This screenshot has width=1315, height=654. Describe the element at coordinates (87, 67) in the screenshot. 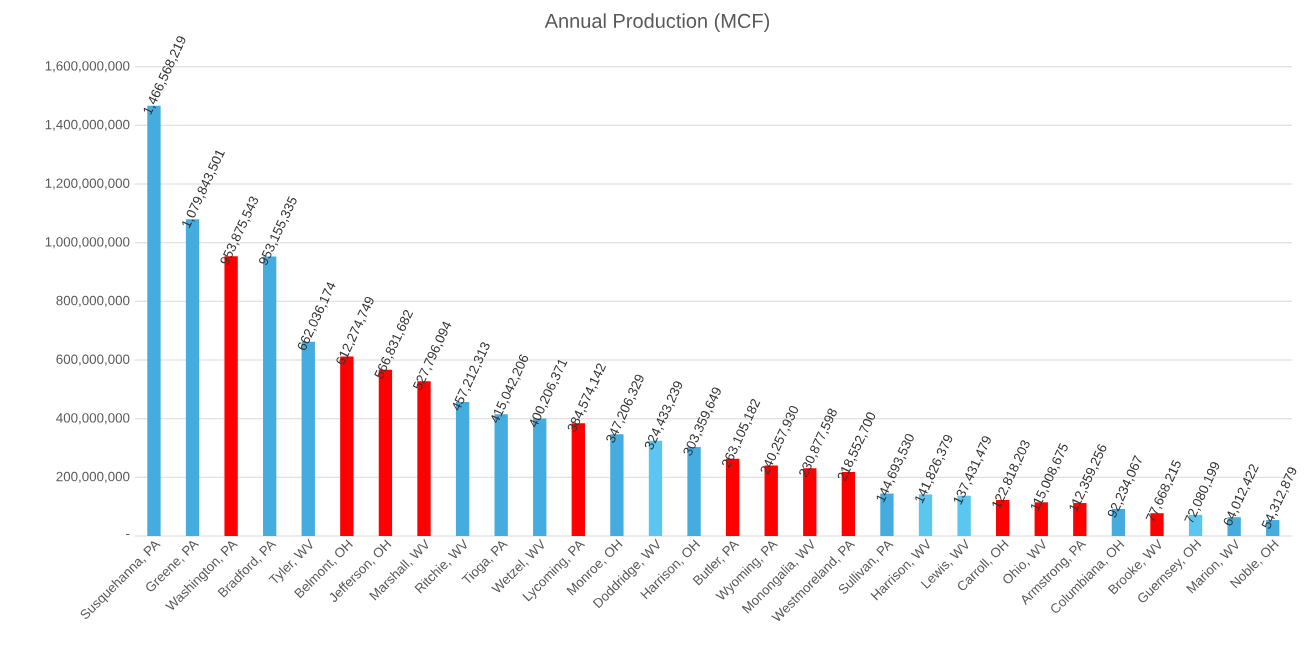

I see `y-tick-label: 1,600,000,000` at that location.